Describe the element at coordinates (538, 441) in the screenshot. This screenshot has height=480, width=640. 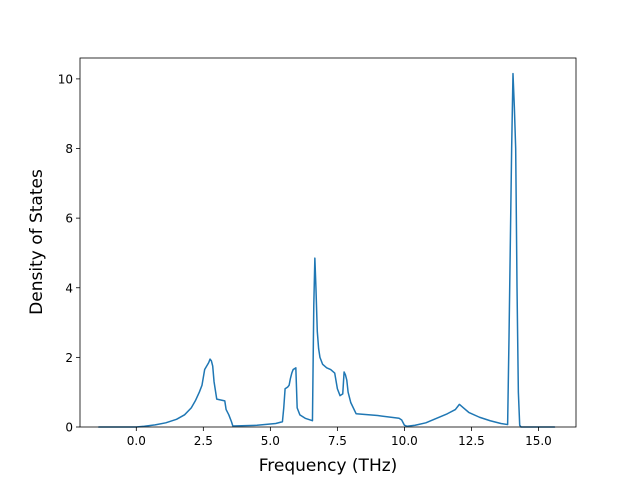
I see `x-tick-label: 15.0` at that location.